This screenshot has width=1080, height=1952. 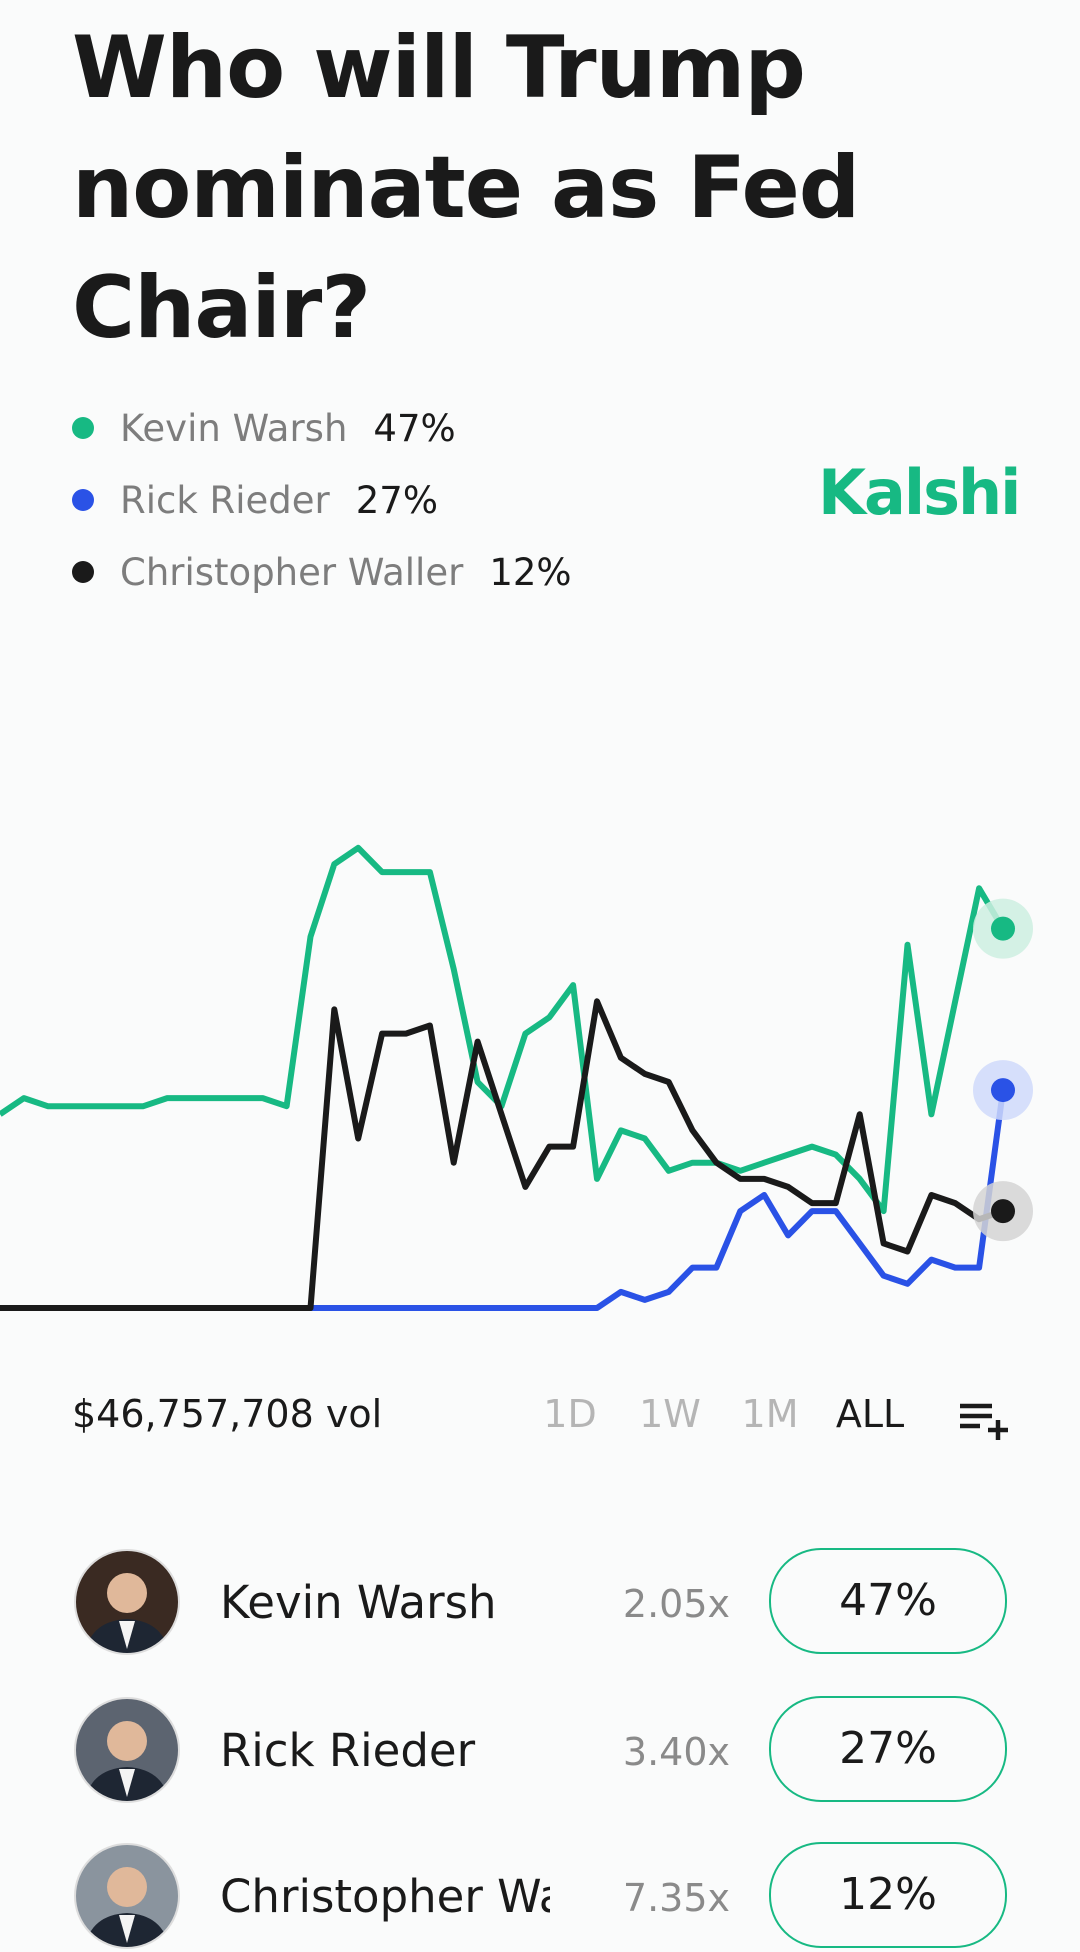 What do you see at coordinates (676, 1604) in the screenshot?
I see `payout-multiplier: 2.05x` at bounding box center [676, 1604].